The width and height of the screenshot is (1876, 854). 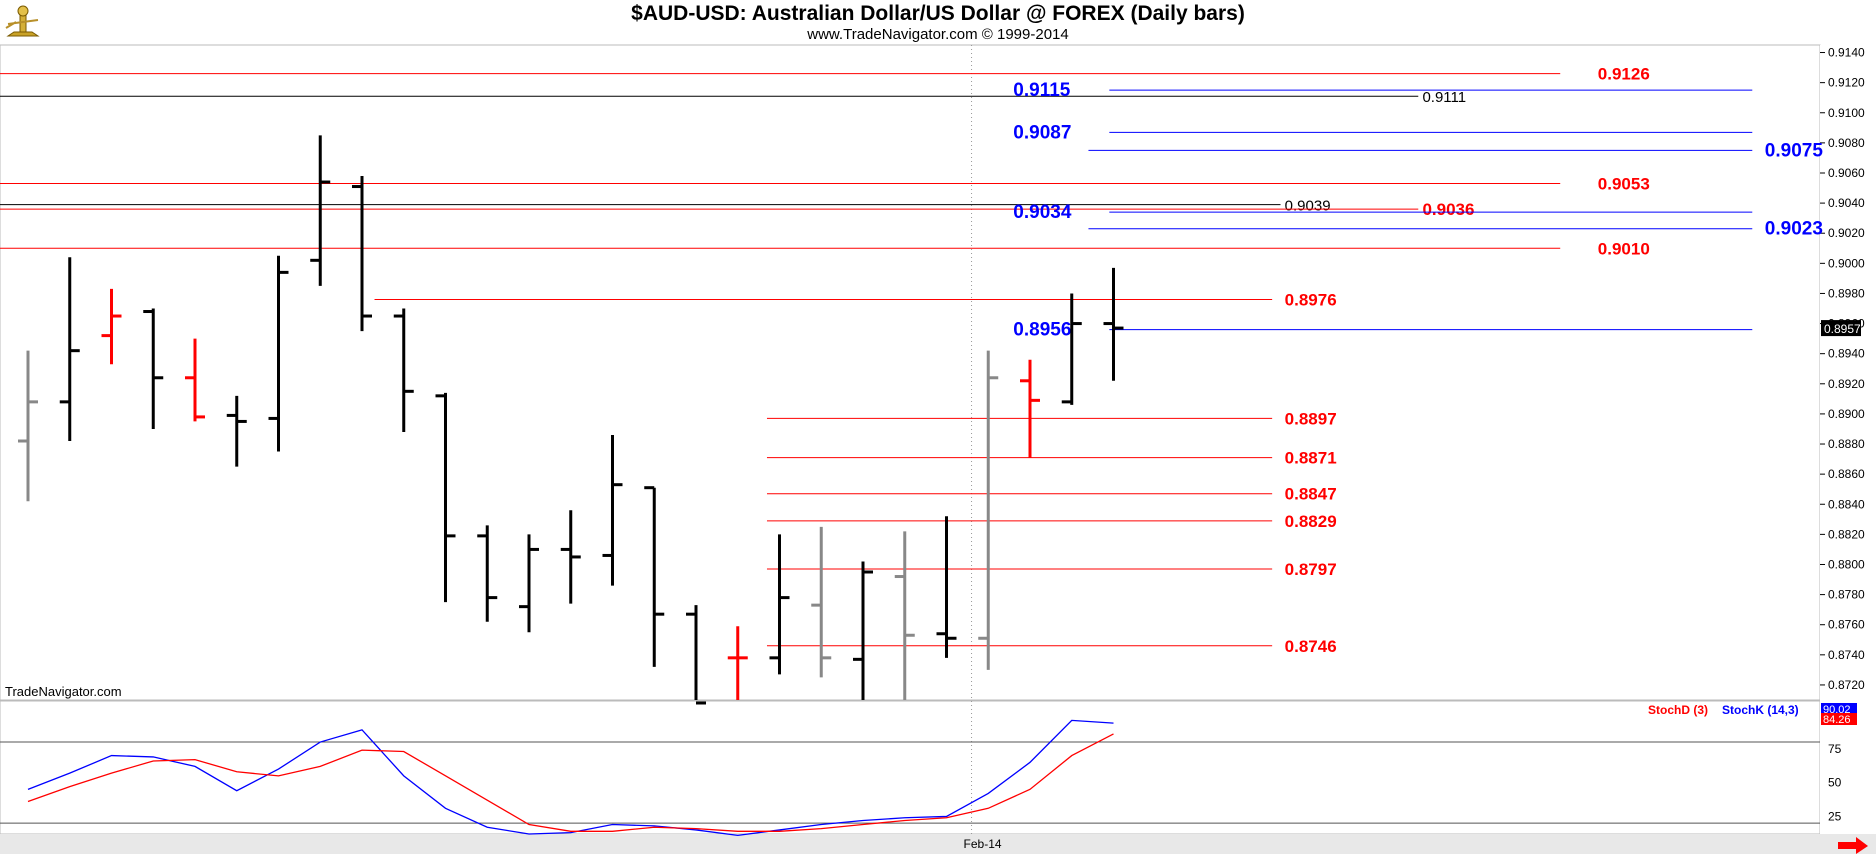 What do you see at coordinates (1448, 209) in the screenshot?
I see `level-label: 0.9036` at bounding box center [1448, 209].